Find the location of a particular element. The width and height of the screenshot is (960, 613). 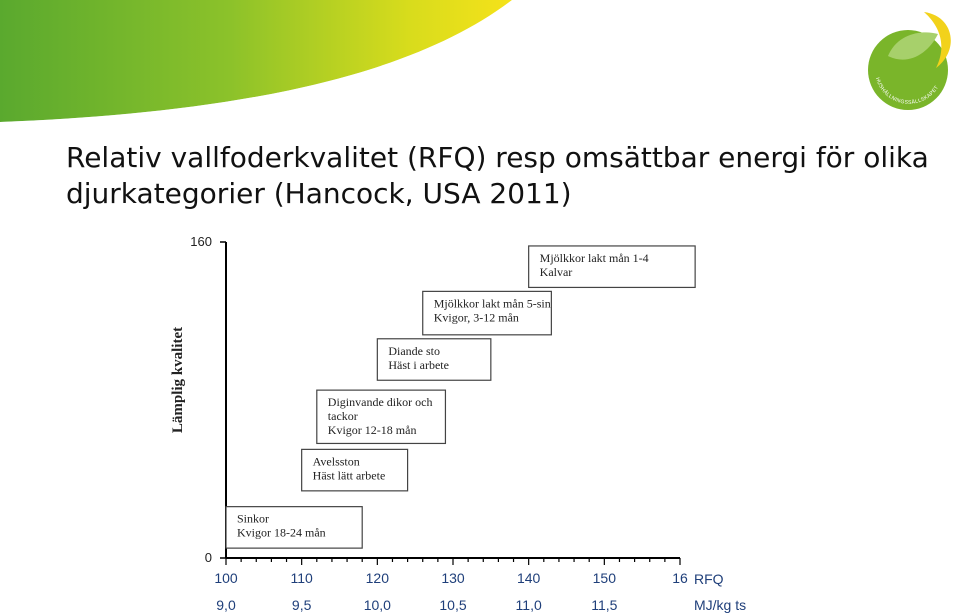

x-tick-label: 100 is located at coordinates (226, 578).